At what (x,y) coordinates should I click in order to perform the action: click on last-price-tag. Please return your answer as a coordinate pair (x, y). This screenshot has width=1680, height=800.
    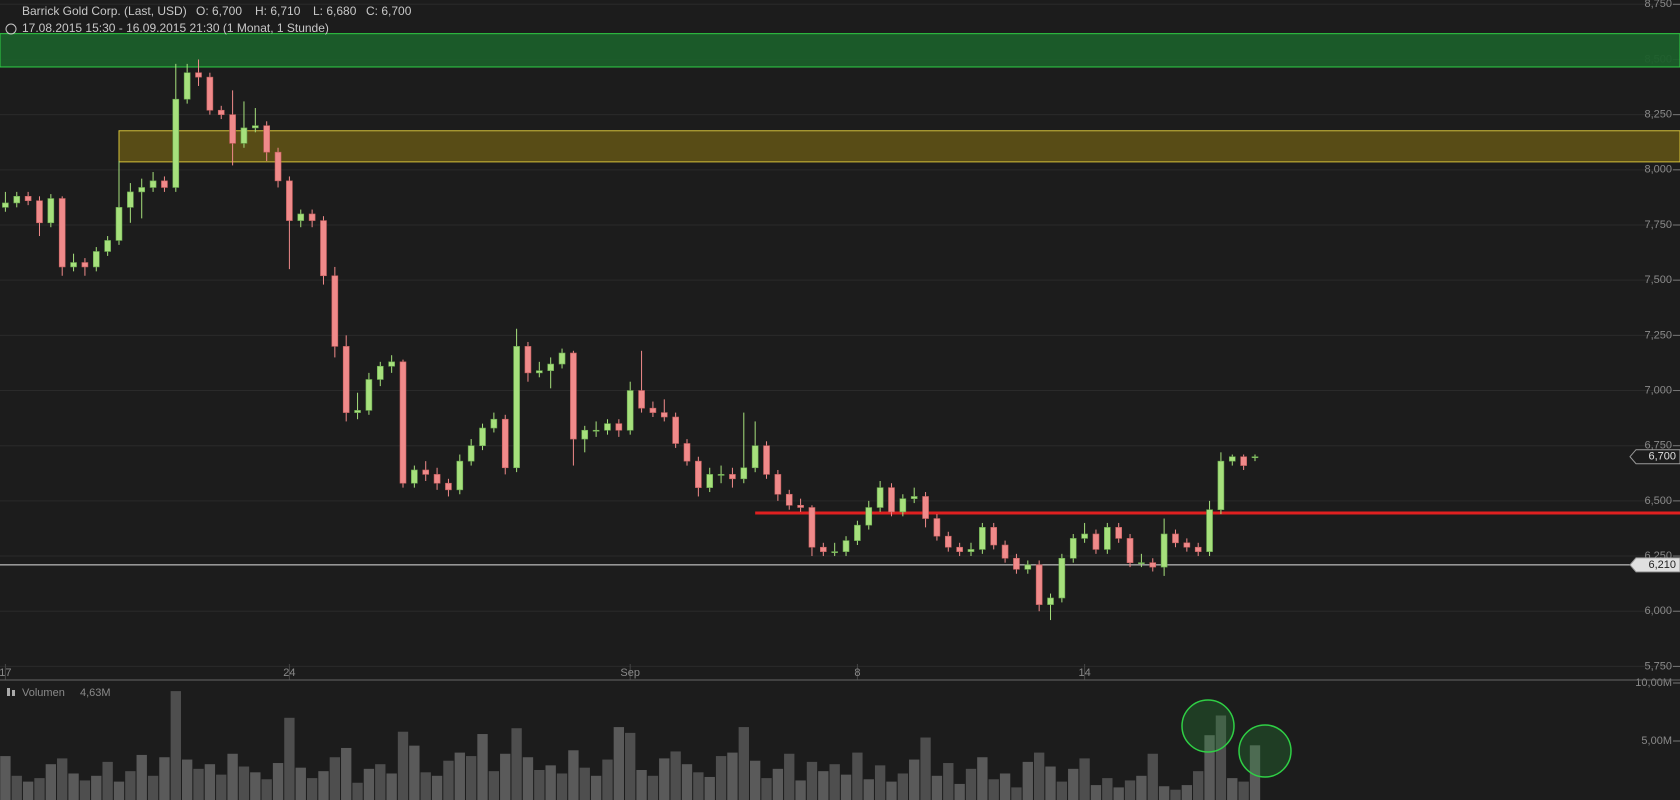
    Looking at the image, I should click on (1654, 457).